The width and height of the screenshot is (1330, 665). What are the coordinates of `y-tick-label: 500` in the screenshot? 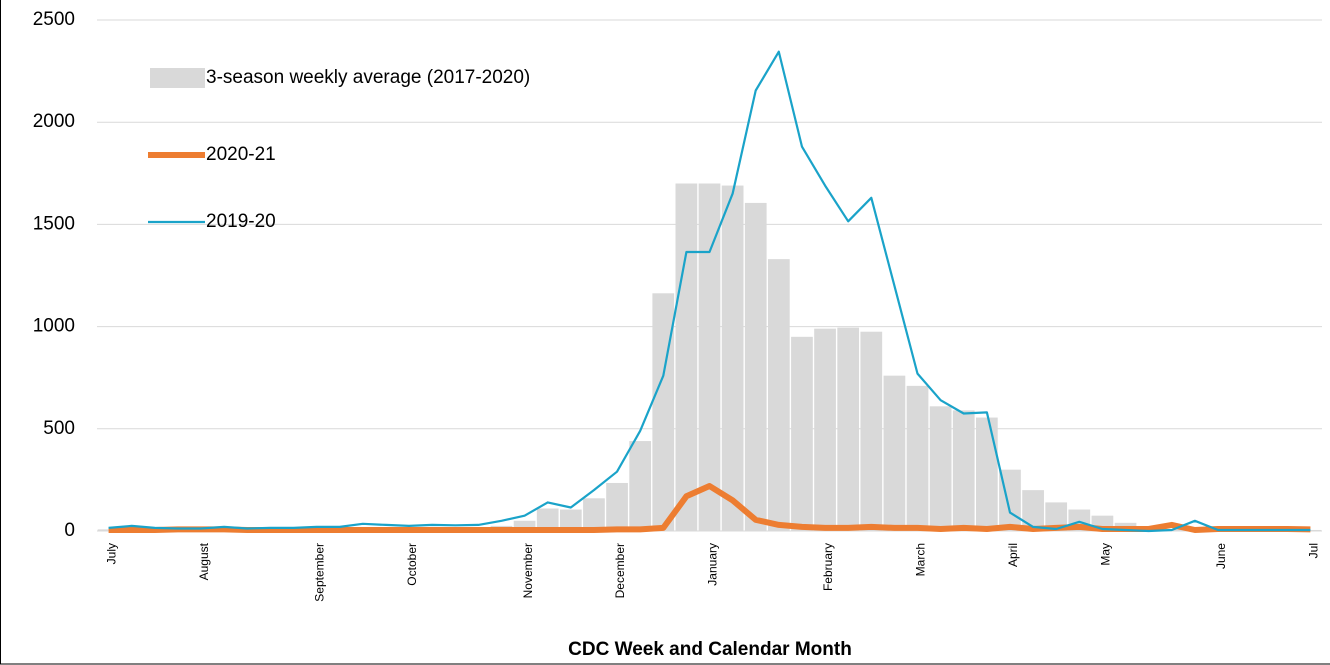 It's located at (59, 428).